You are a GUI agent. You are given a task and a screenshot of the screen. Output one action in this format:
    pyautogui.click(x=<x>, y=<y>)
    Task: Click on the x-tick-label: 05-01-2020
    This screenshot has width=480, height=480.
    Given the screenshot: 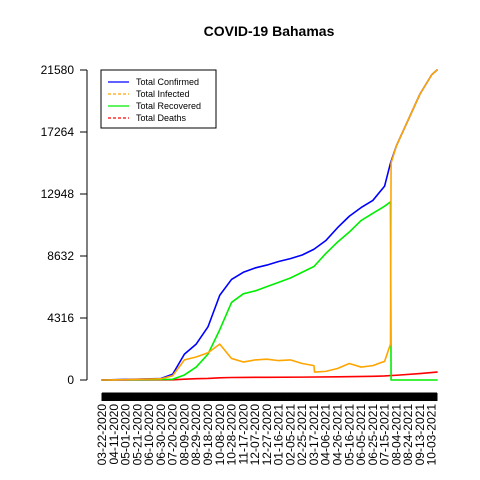 What is the action you would take?
    pyautogui.click(x=126, y=435)
    